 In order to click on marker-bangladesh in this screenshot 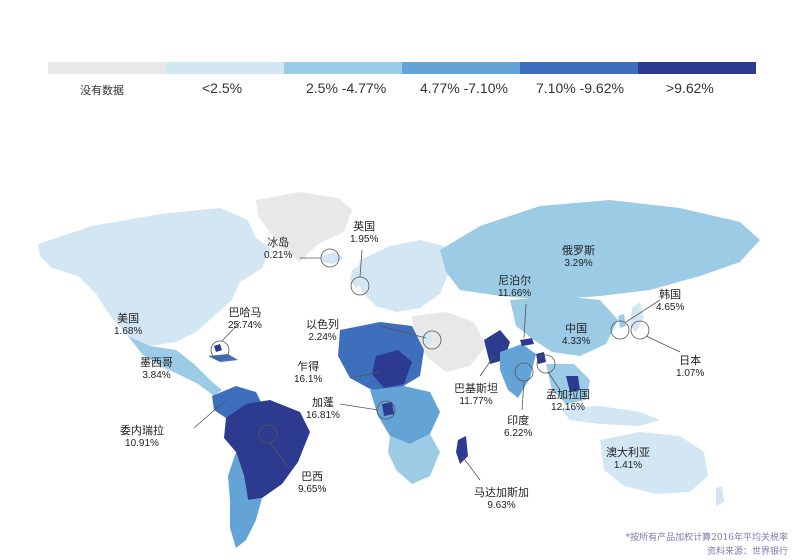, I will do `click(546, 364)`.